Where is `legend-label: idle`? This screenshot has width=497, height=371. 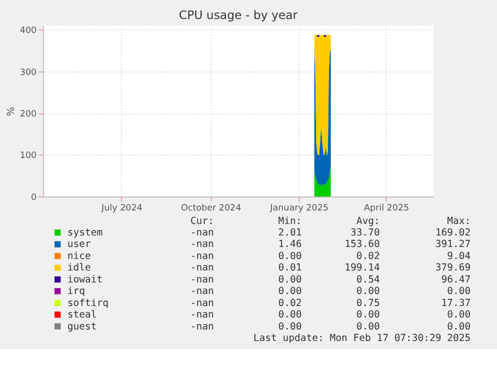
legend-label: idle is located at coordinates (79, 268).